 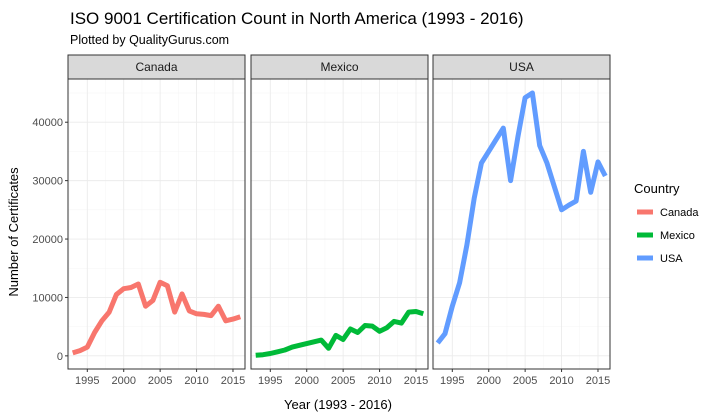 I want to click on x-axis-title: Year (1993 - 2016), so click(x=338, y=404).